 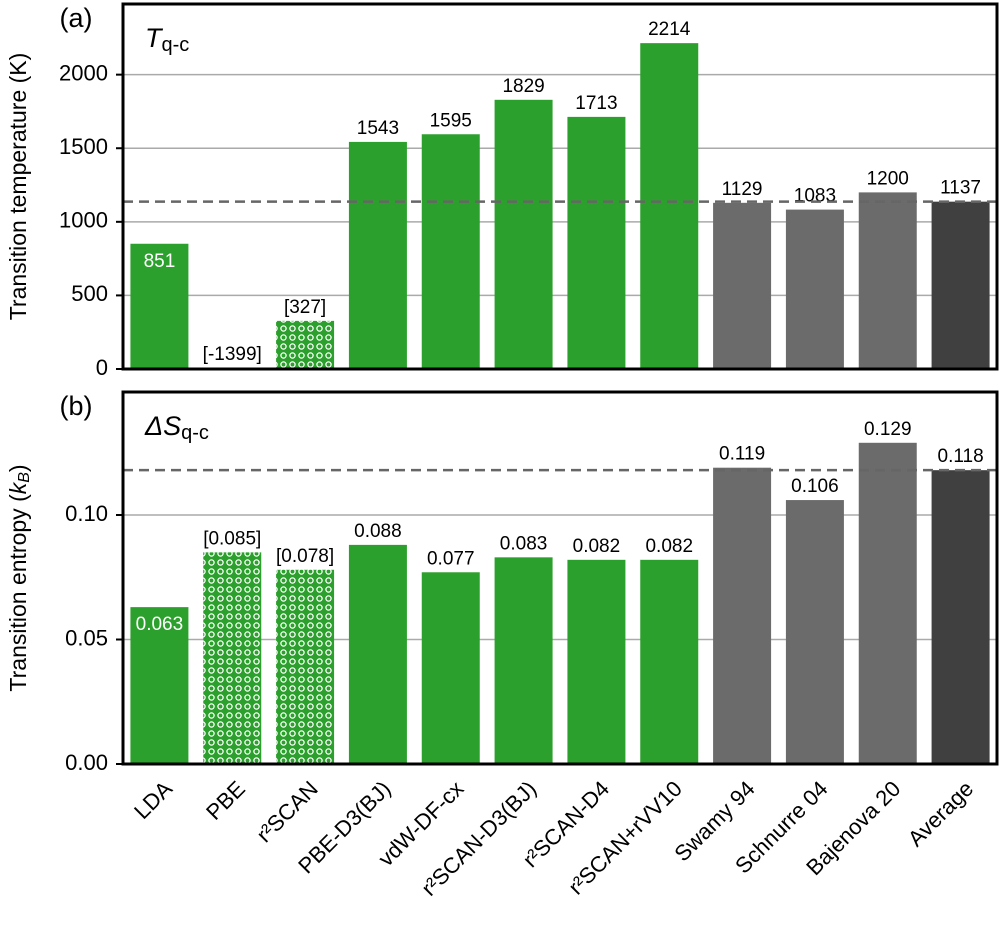 What do you see at coordinates (76, 18) in the screenshot?
I see `panel-label: (a)` at bounding box center [76, 18].